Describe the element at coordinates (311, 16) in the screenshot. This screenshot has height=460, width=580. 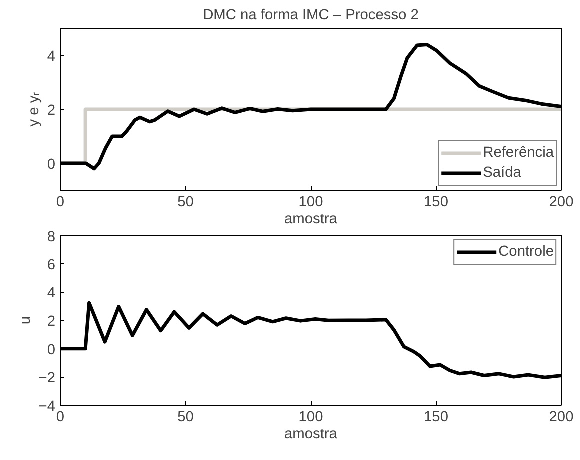
I see `chart-title: DMC na forma IMC – Processo 2` at that location.